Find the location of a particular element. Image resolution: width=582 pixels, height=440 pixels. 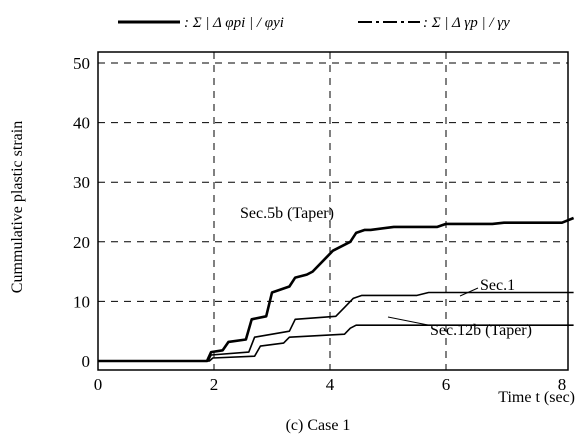

x-axis-ticks: 0 2 4 6 8 is located at coordinates (330, 384).